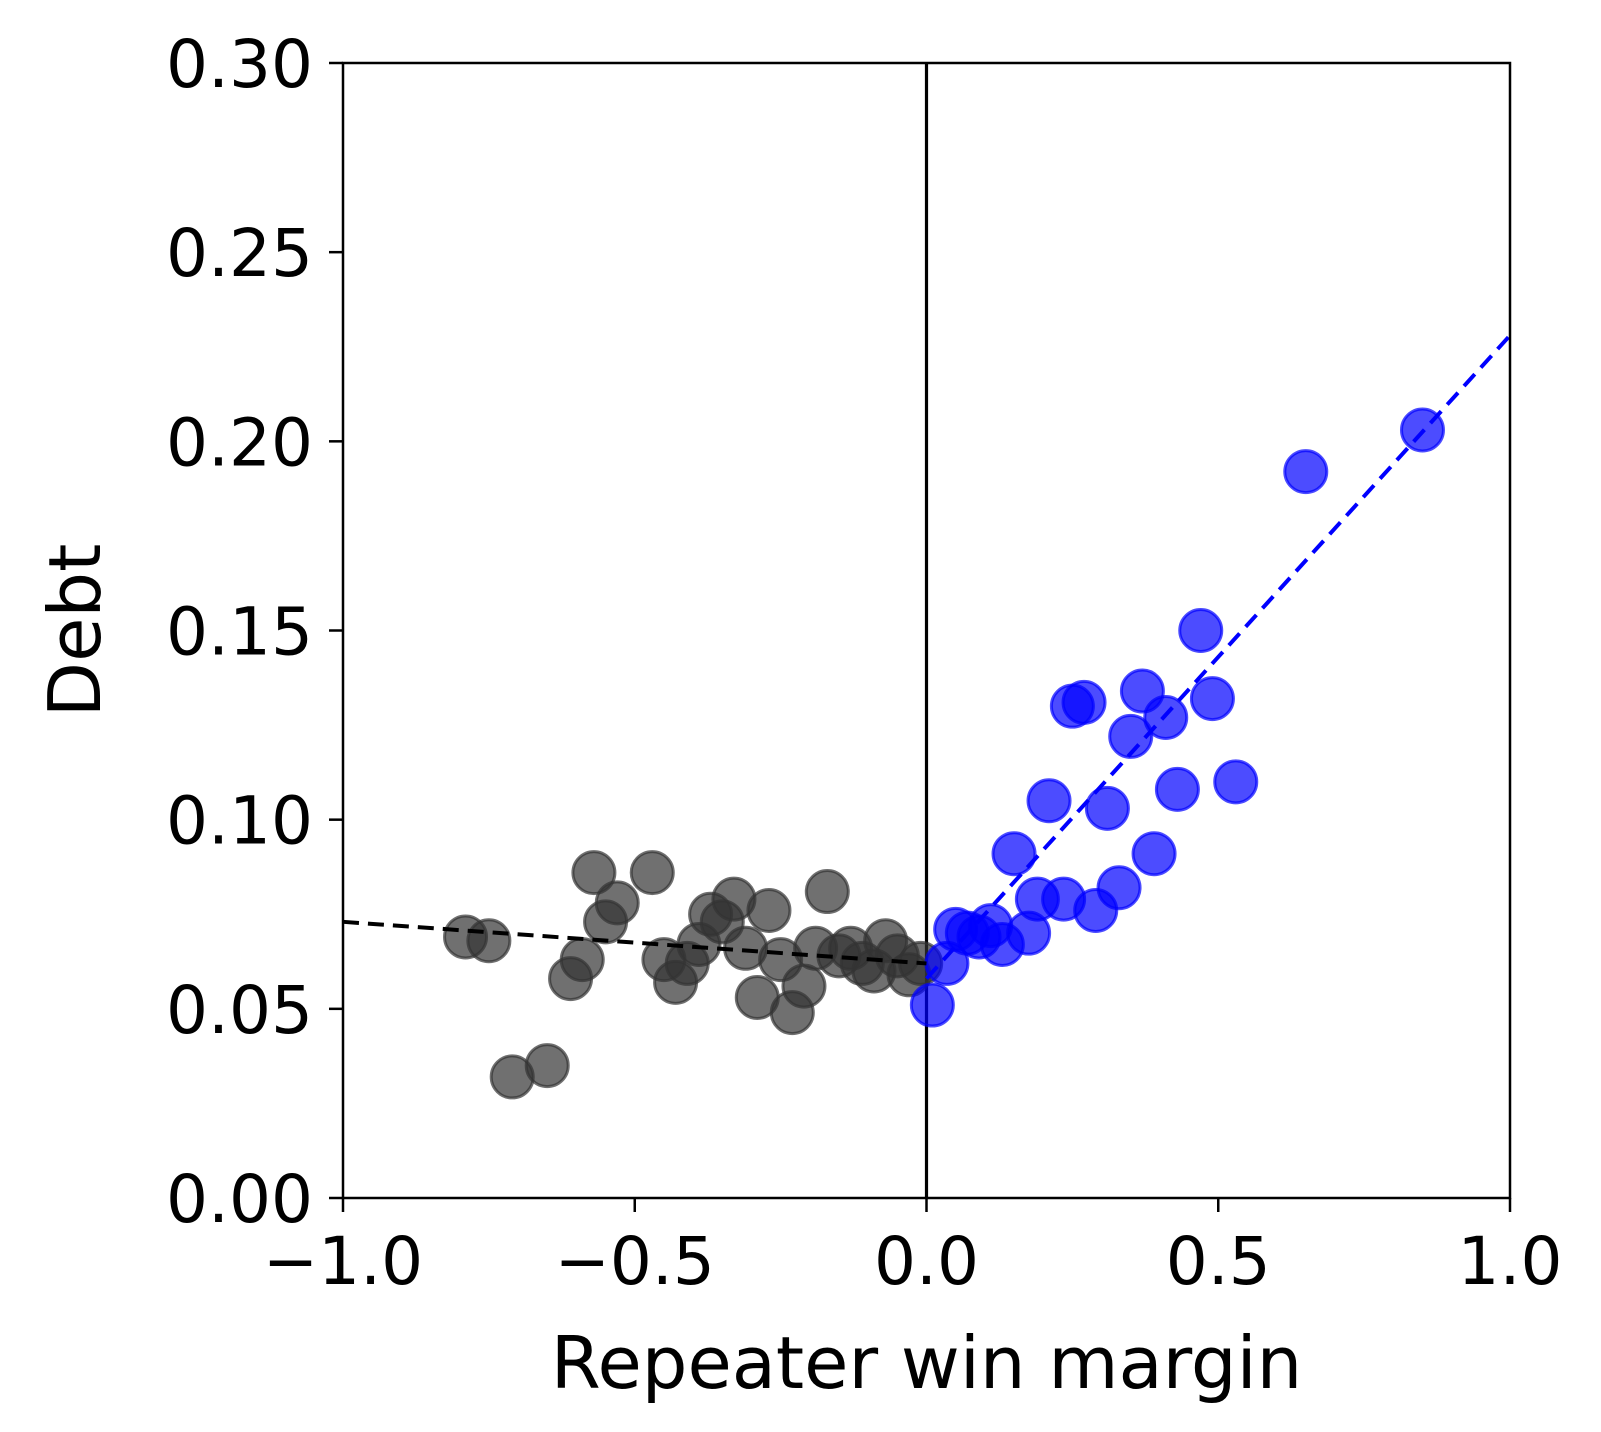 This screenshot has height=1432, width=1601. What do you see at coordinates (239, 64) in the screenshot?
I see `y-tick-label-7: 0.30` at bounding box center [239, 64].